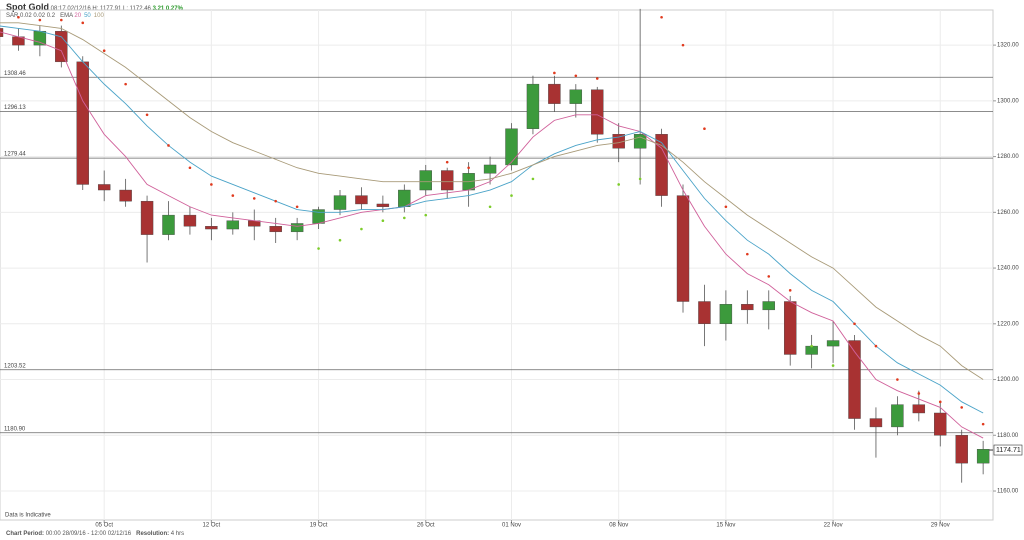 The image size is (1024, 540). I want to click on y-tick-label: 1300.00, so click(1008, 101).